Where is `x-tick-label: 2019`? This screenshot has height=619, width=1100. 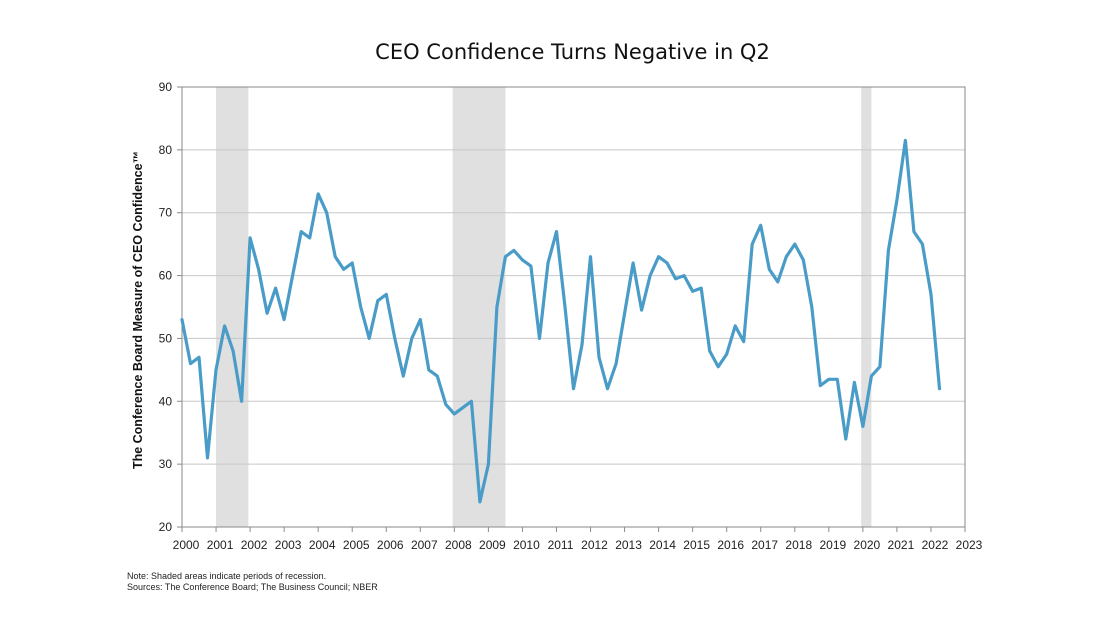 x-tick-label: 2019 is located at coordinates (832, 545).